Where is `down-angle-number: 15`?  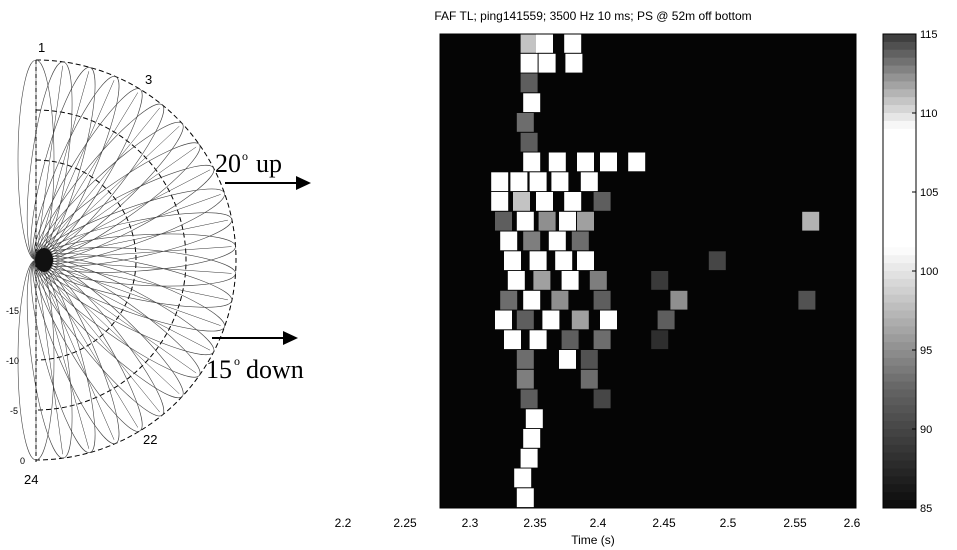 down-angle-number: 15 is located at coordinates (219, 369).